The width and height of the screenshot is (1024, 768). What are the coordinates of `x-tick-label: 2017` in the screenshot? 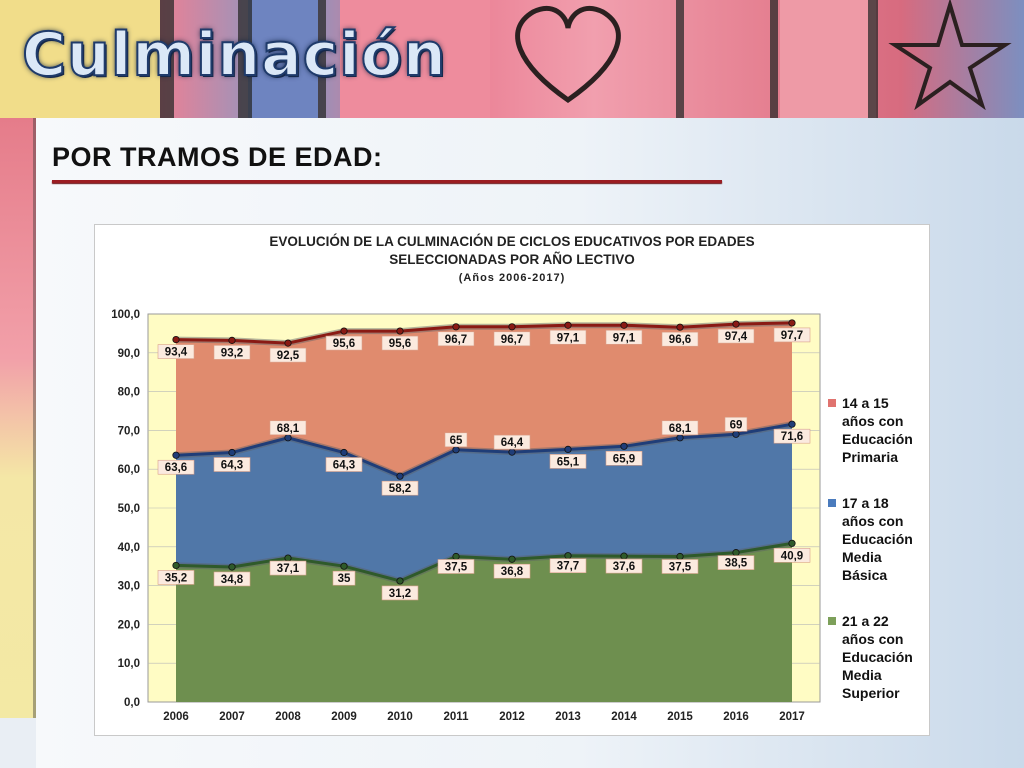 It's located at (792, 717).